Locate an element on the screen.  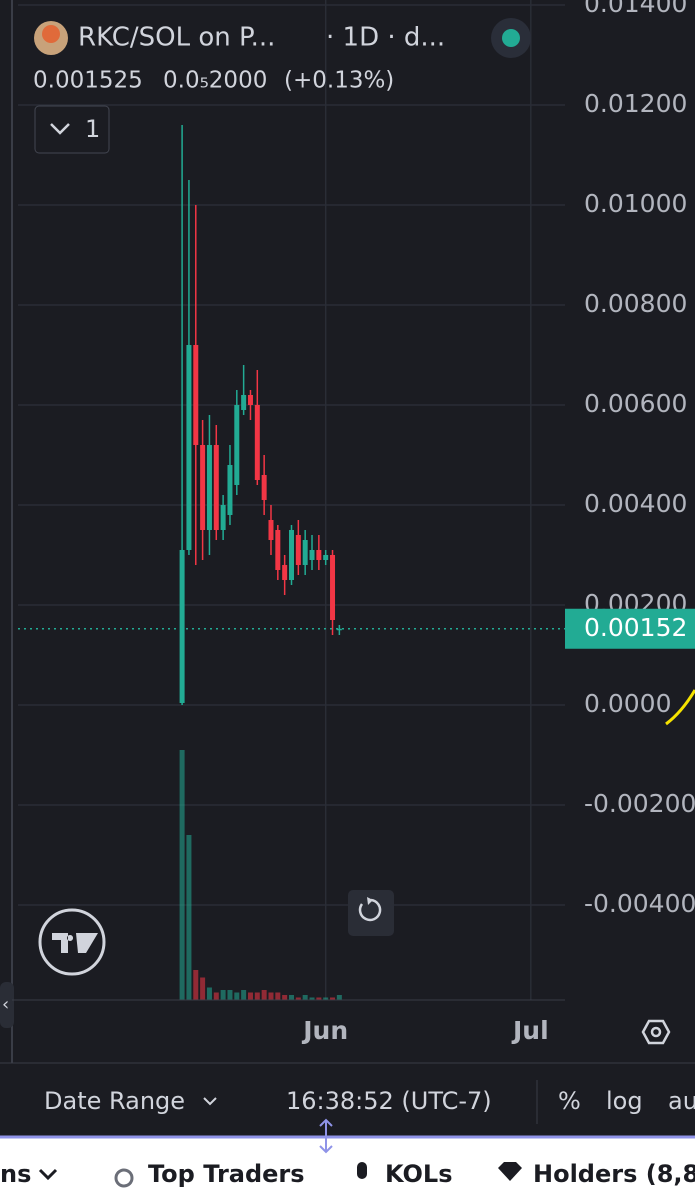
side-handle-icon: ‹ is located at coordinates (5, 1004).